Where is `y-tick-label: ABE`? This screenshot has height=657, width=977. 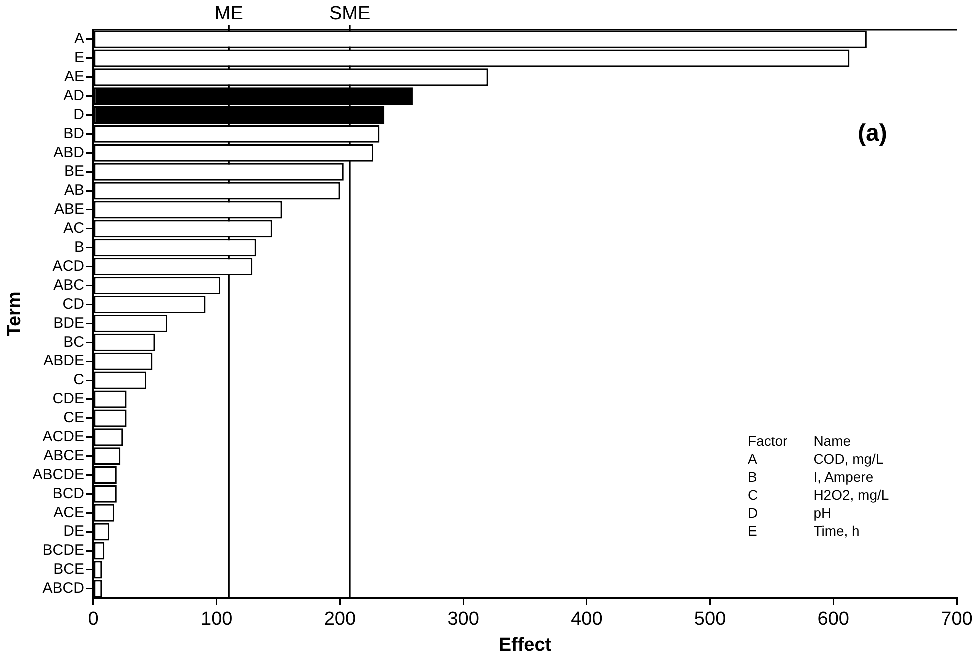
y-tick-label: ABE is located at coordinates (69, 209).